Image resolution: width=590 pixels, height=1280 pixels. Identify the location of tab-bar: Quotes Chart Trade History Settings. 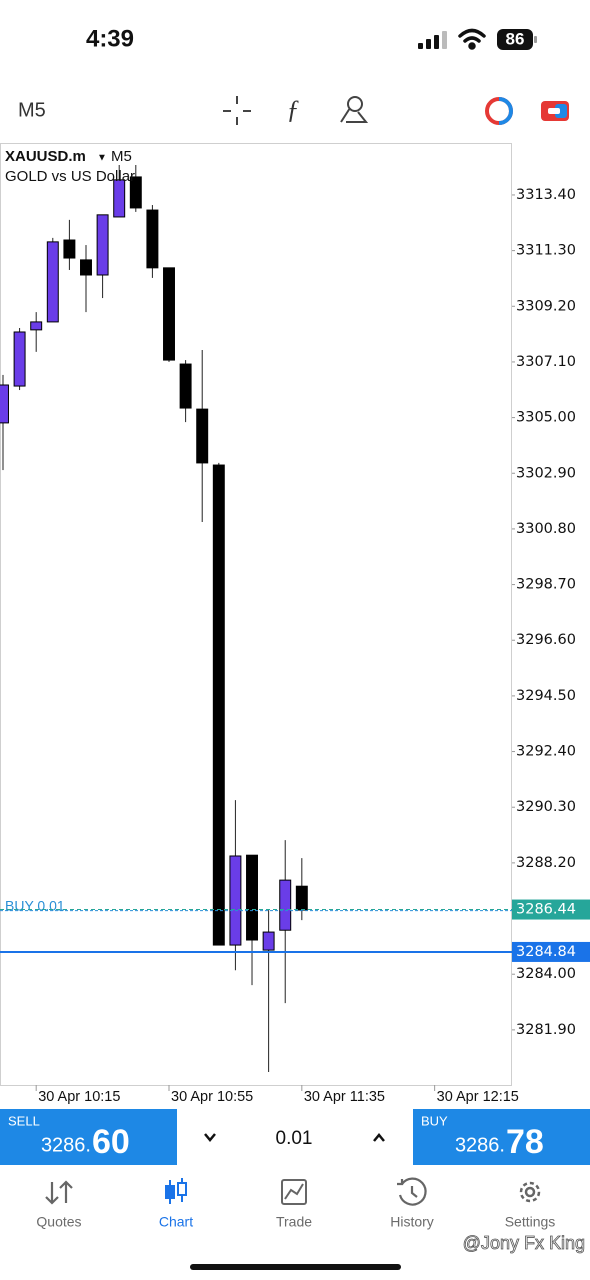
(295, 1222).